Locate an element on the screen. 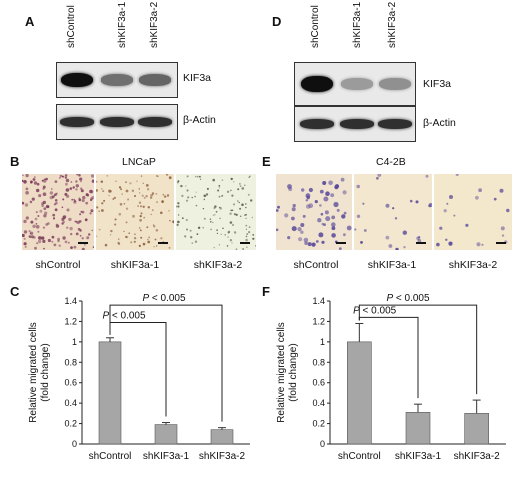  scale-bar is located at coordinates (501, 243).